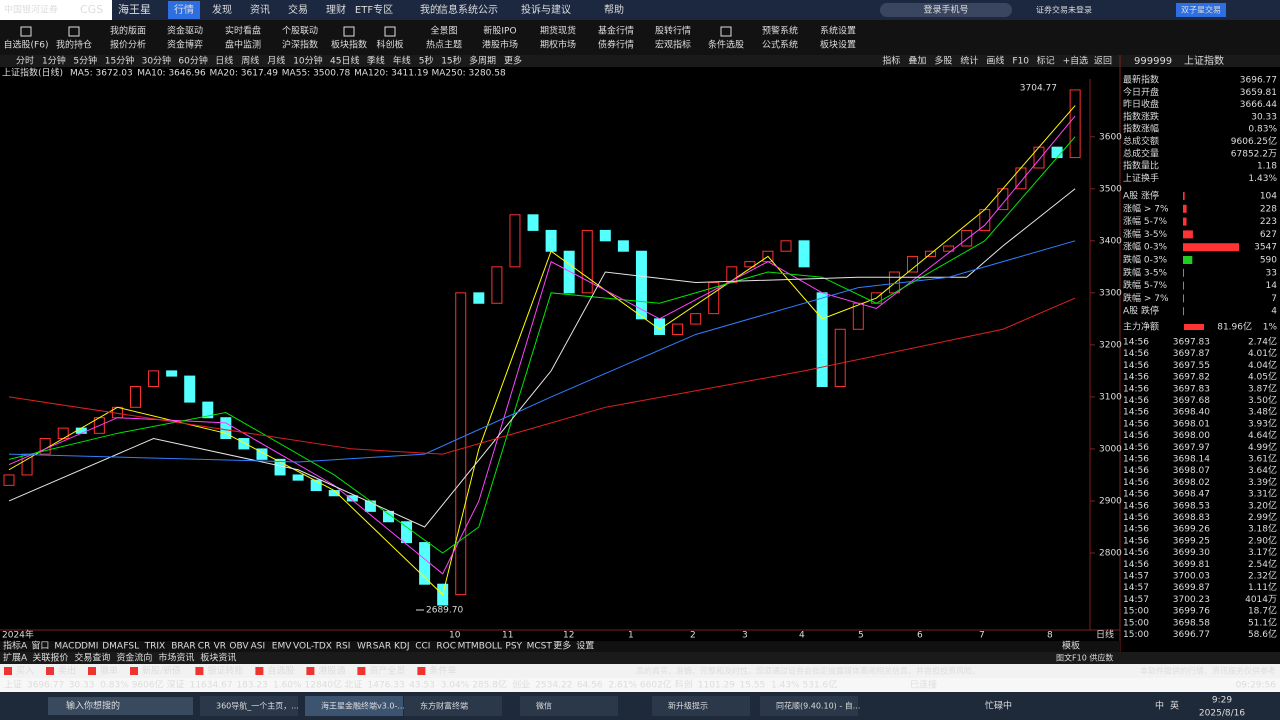 The image size is (1280, 720). I want to click on chart-tool: F10, so click(1020, 62).